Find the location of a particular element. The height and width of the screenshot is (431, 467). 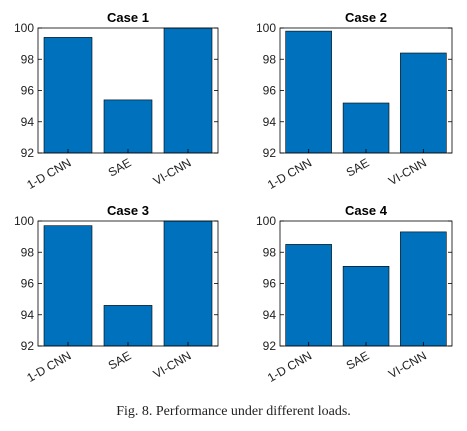

chart-title: Case 4 is located at coordinates (366, 210).